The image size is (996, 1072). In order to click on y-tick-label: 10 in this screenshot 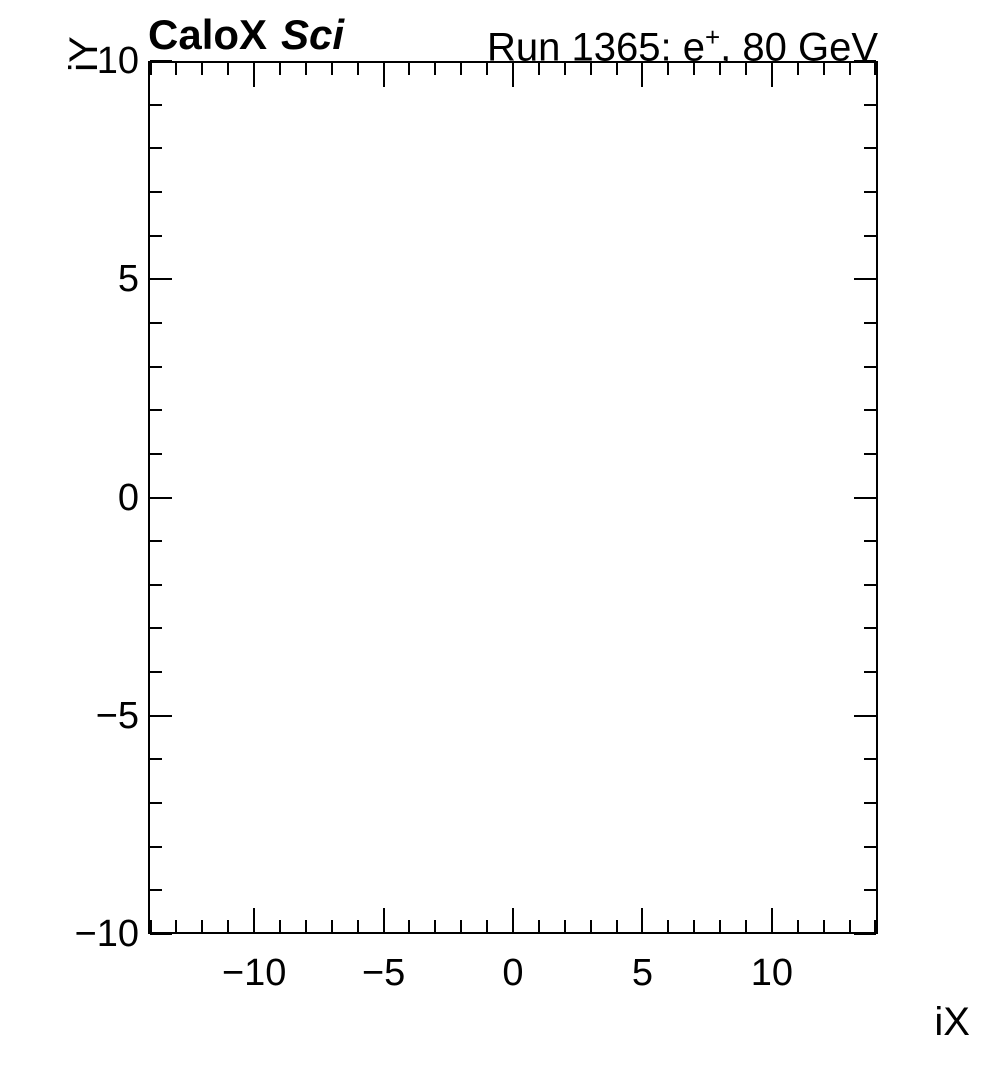, I will do `click(117, 61)`.